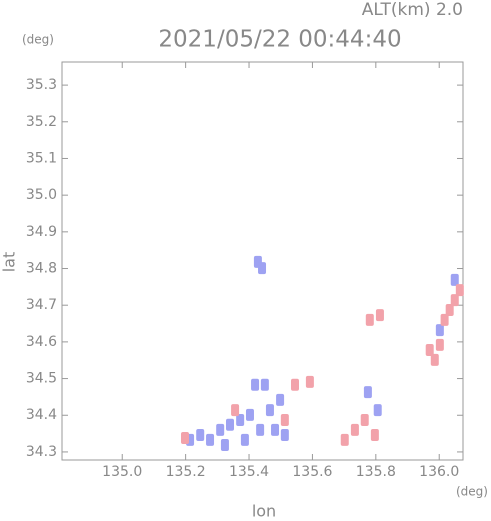 This screenshot has height=521, width=491. What do you see at coordinates (41, 415) in the screenshot?
I see `y-tick-label: 34.4` at bounding box center [41, 415].